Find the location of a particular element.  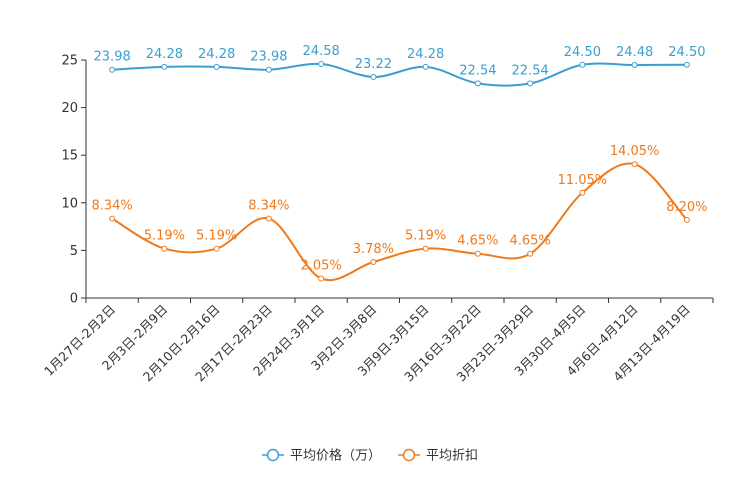

y-tick-label: 20 is located at coordinates (69, 108).